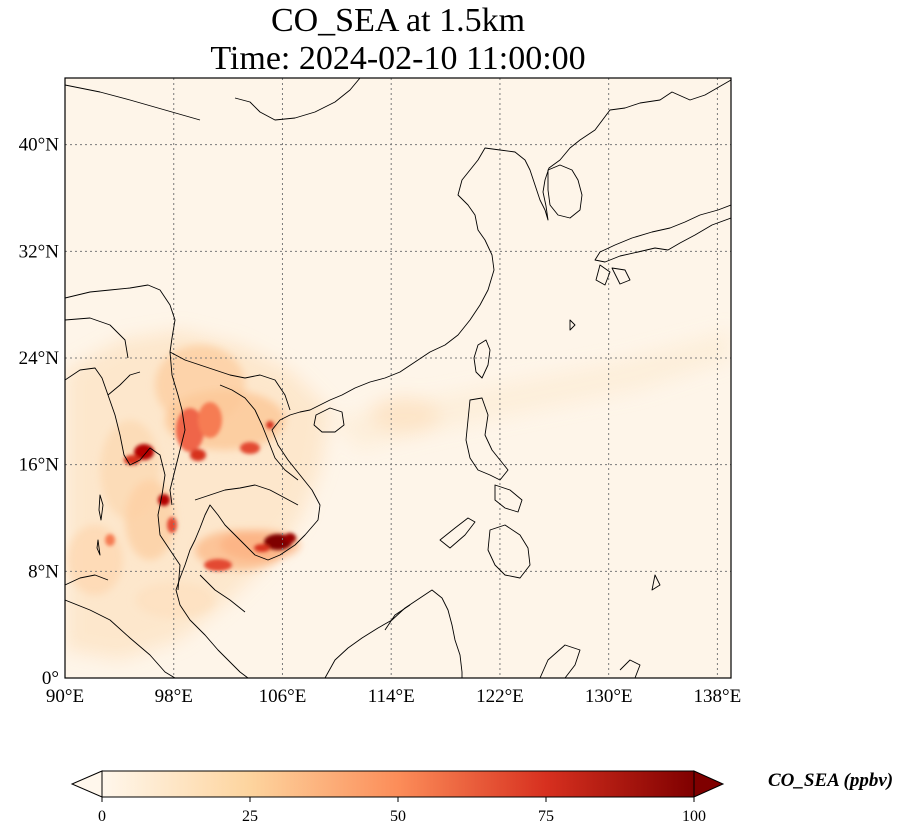 The height and width of the screenshot is (836, 916). What do you see at coordinates (86, 784) in the screenshot?
I see `colorbar-extend-low` at bounding box center [86, 784].